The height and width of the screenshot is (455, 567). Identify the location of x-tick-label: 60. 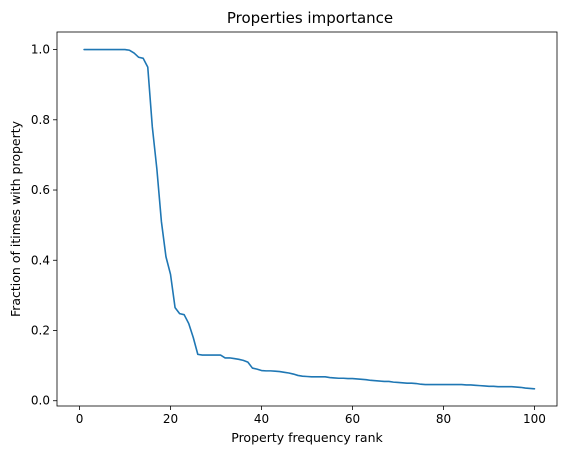
(352, 419).